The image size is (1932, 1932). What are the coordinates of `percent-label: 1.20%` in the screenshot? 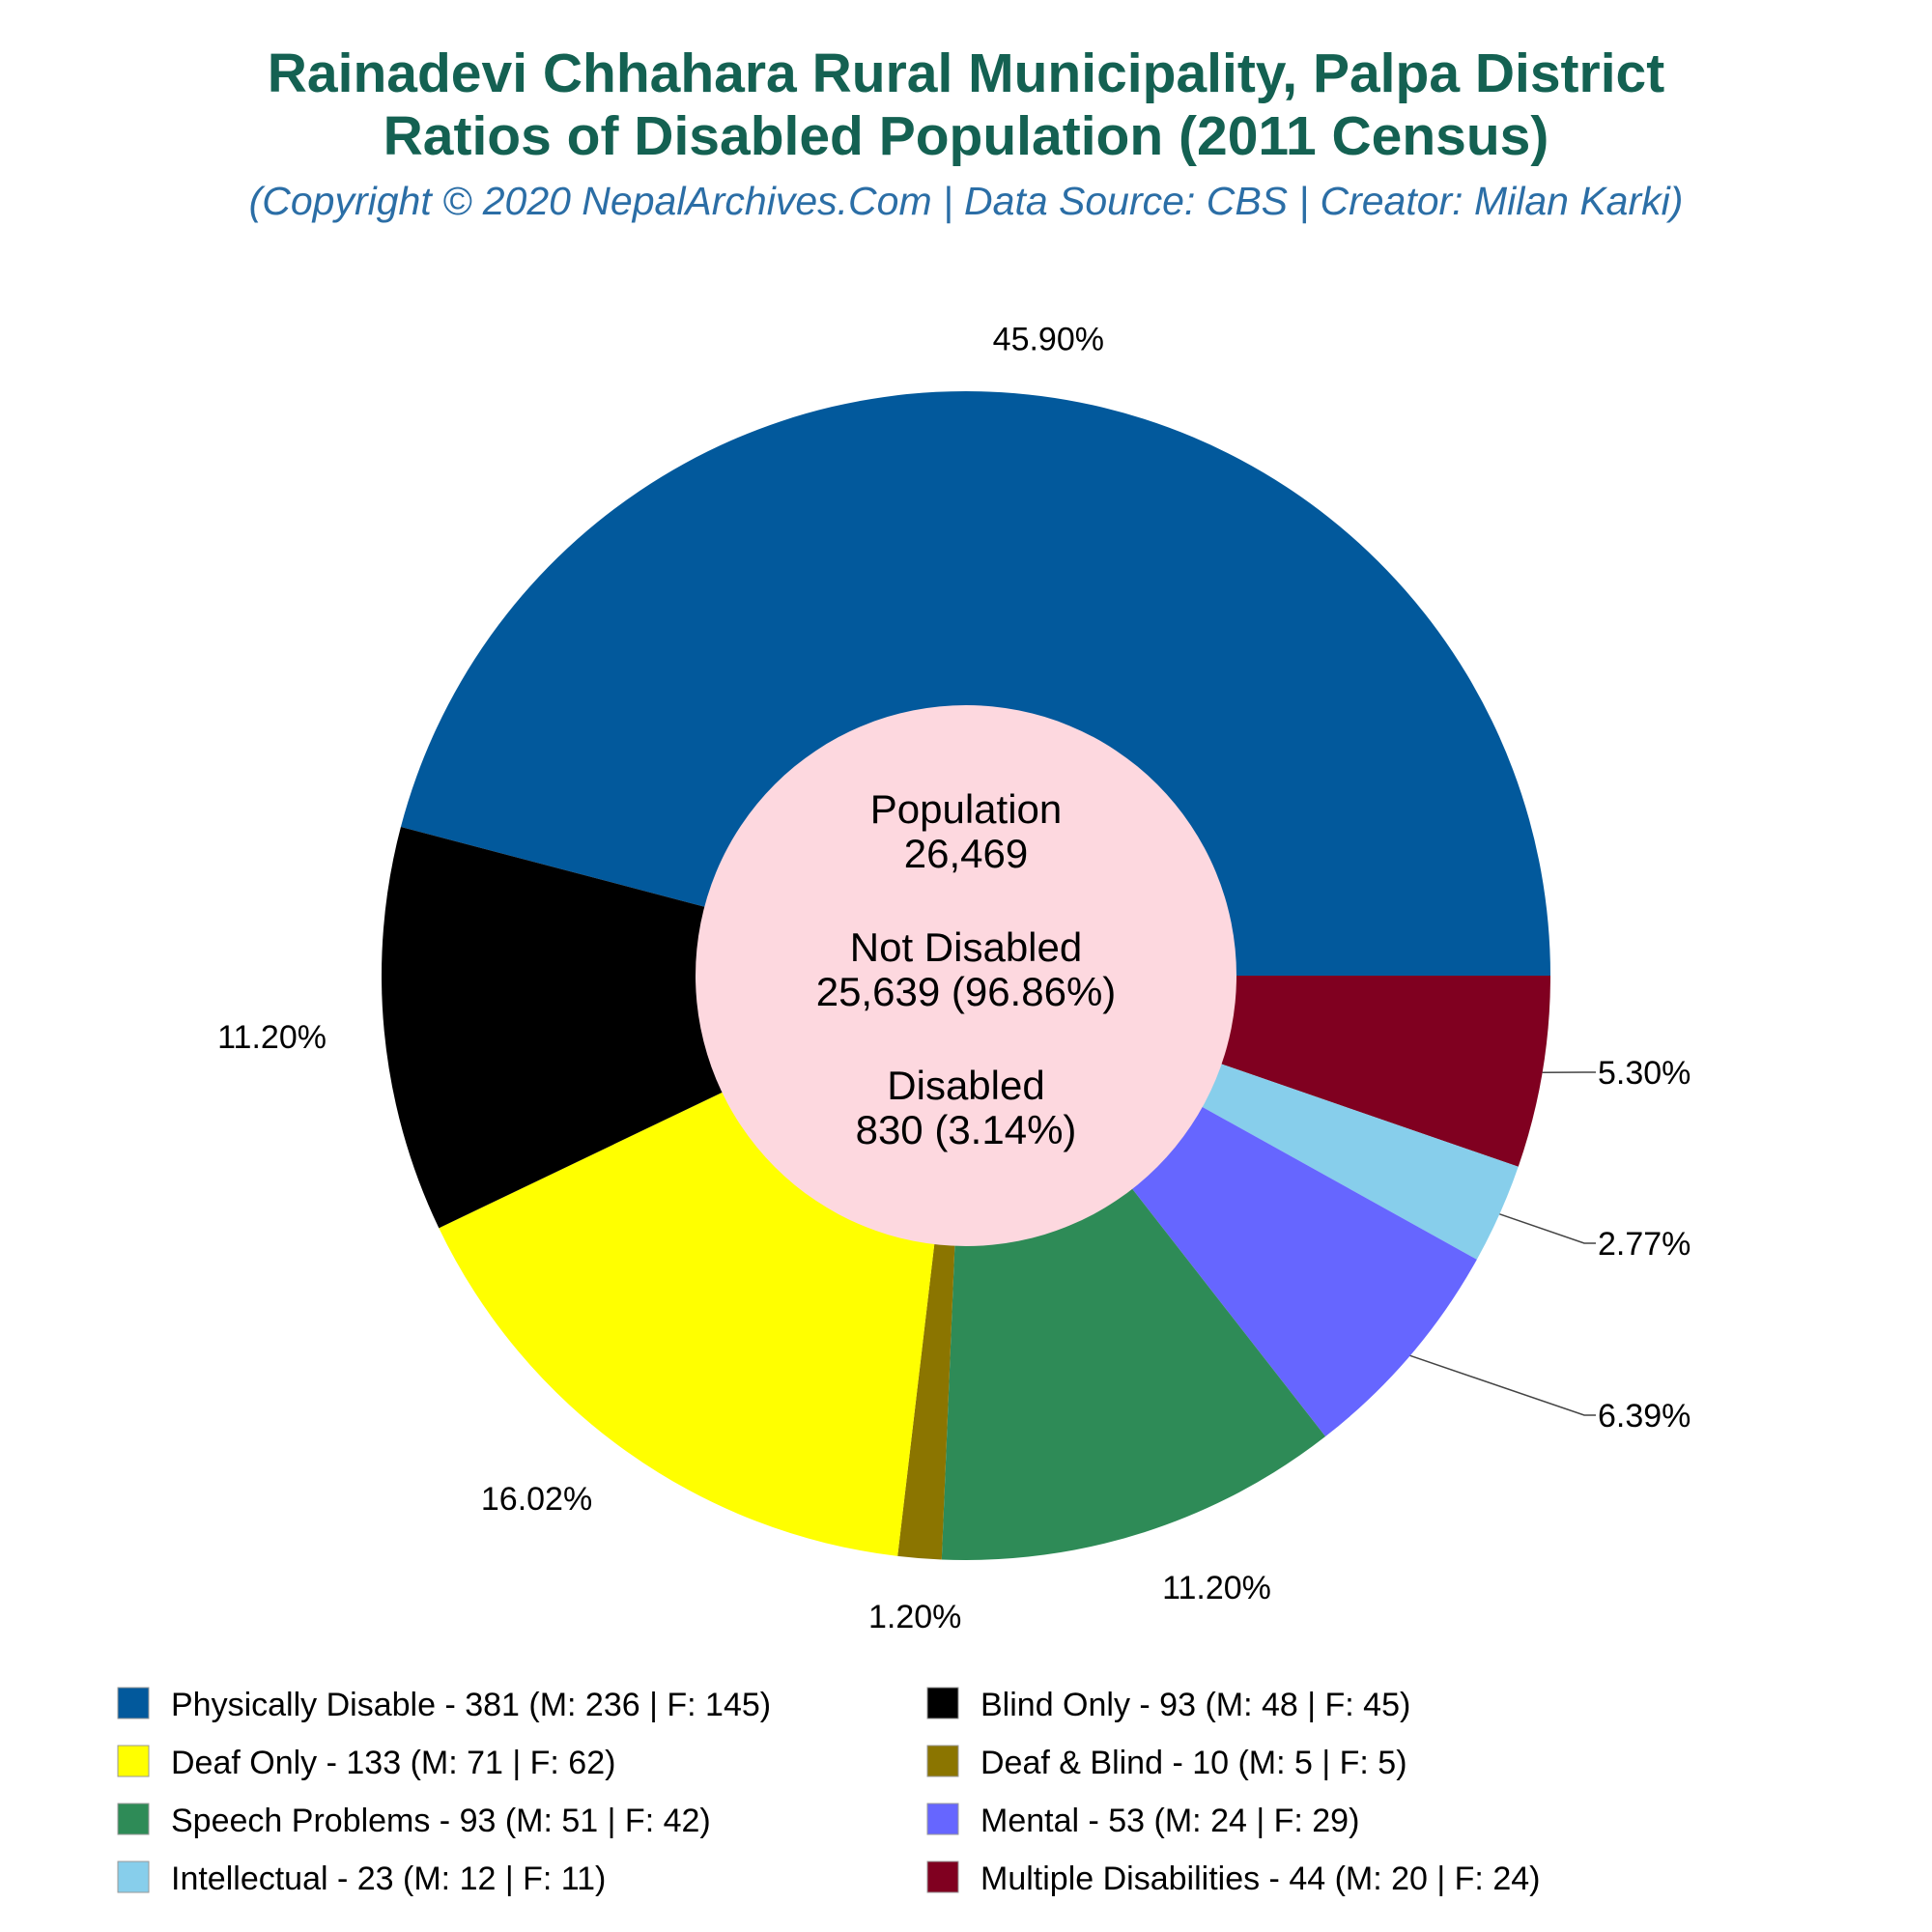 It's located at (914, 1617).